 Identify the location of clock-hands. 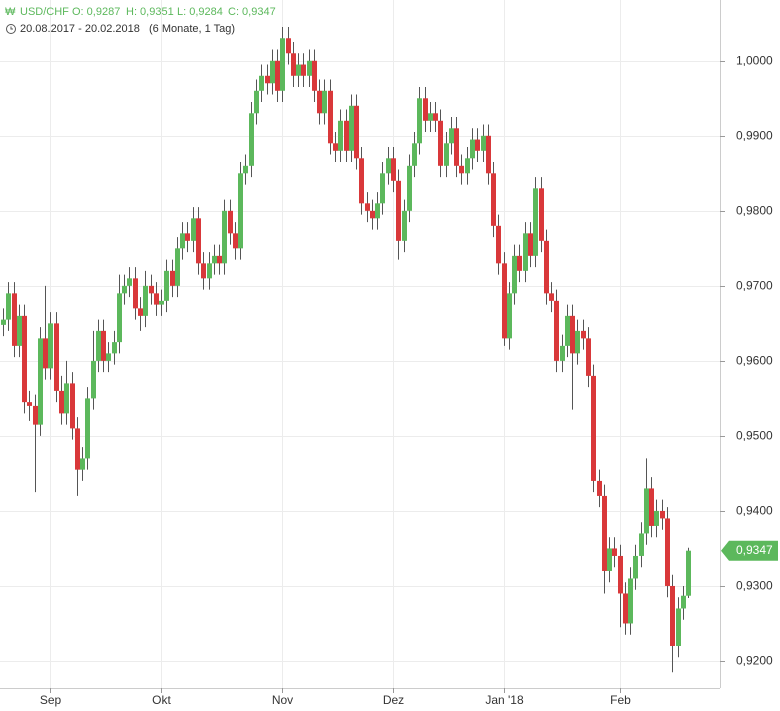
(11, 28).